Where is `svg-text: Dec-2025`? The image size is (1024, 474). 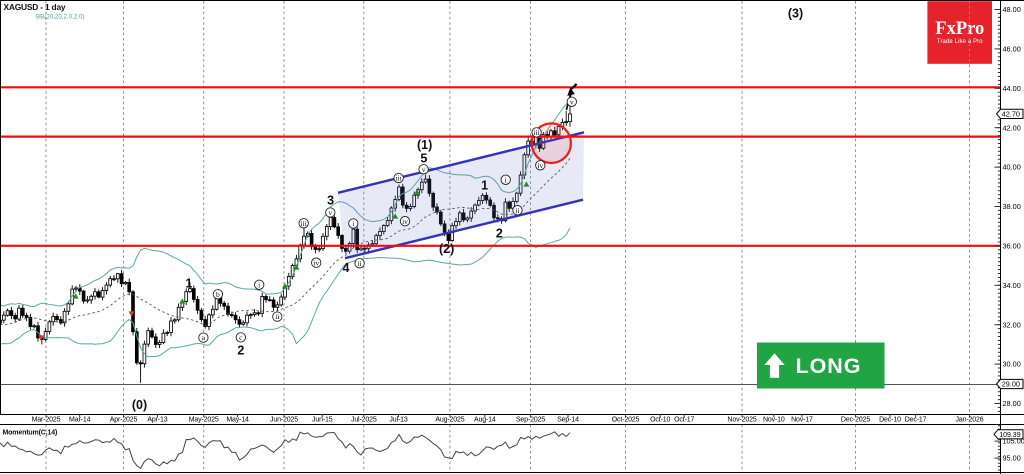 svg-text: Dec-2025 is located at coordinates (855, 420).